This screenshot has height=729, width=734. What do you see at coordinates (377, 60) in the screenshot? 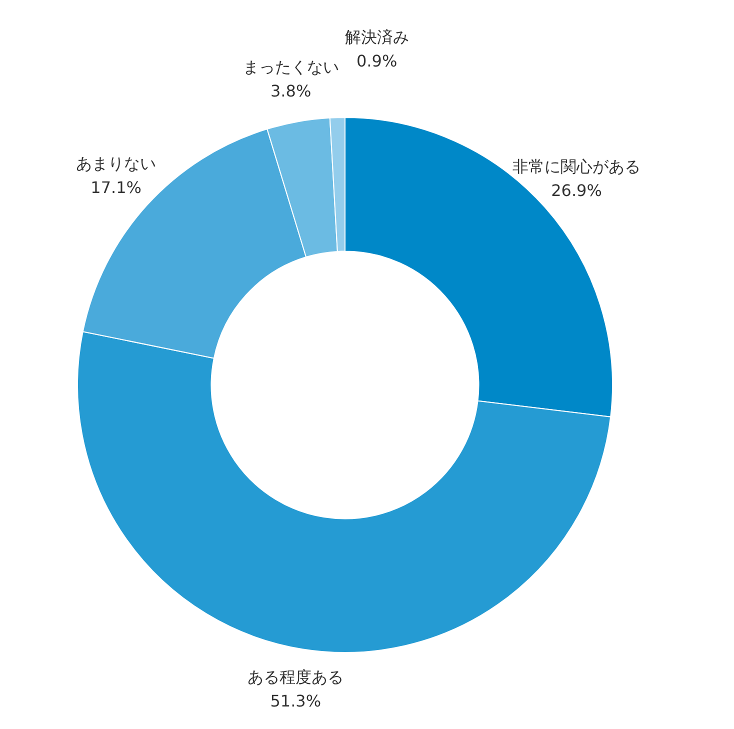
I see `data-label: 0.9%` at bounding box center [377, 60].